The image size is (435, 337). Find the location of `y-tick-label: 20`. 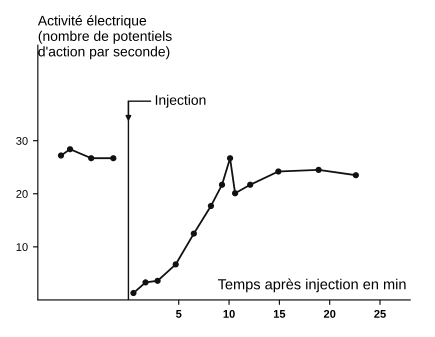

y-tick-label: 20 is located at coordinates (22, 194).